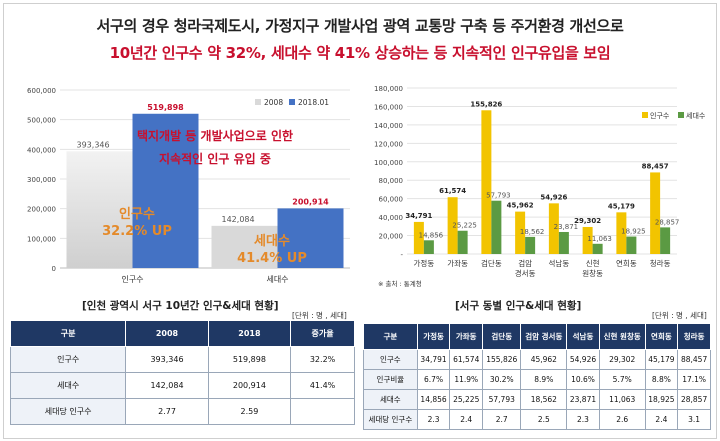 The height and width of the screenshot is (441, 720). Describe the element at coordinates (277, 279) in the screenshot. I see `x-tick-label: 세대수` at that location.